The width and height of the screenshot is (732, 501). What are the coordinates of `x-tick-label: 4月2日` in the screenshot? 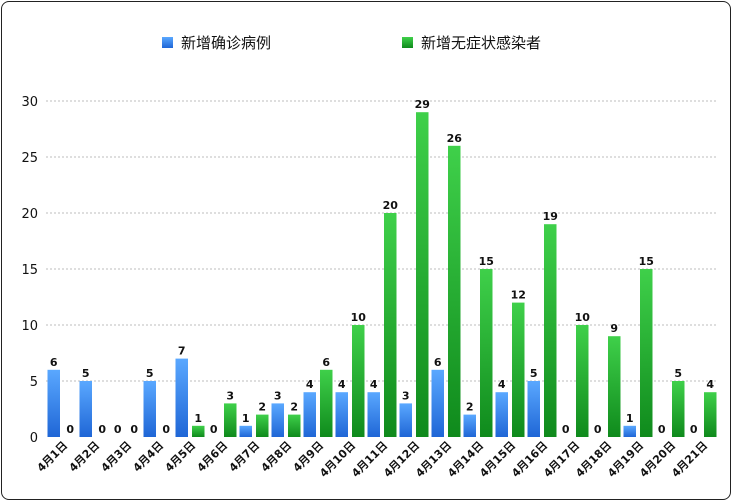 It's located at (85, 457).